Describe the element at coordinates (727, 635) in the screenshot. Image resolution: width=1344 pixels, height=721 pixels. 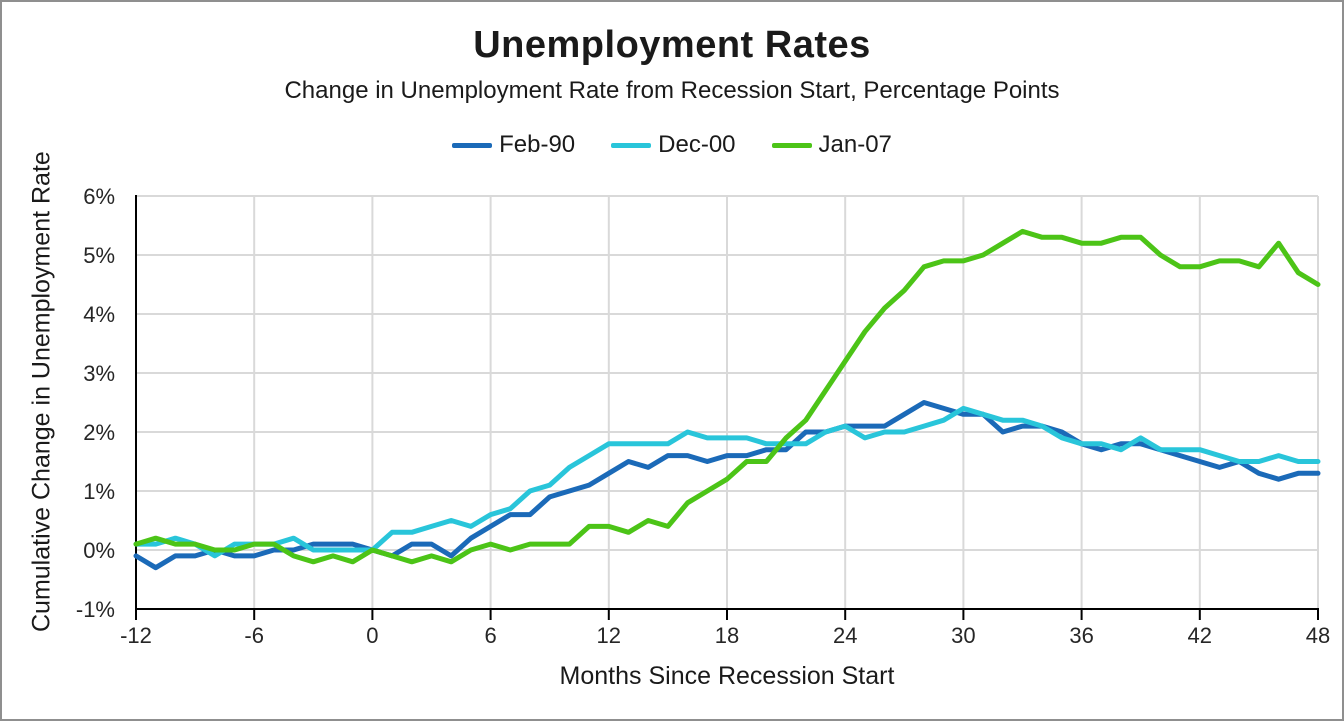
I see `x-tick-label-18: 18` at that location.